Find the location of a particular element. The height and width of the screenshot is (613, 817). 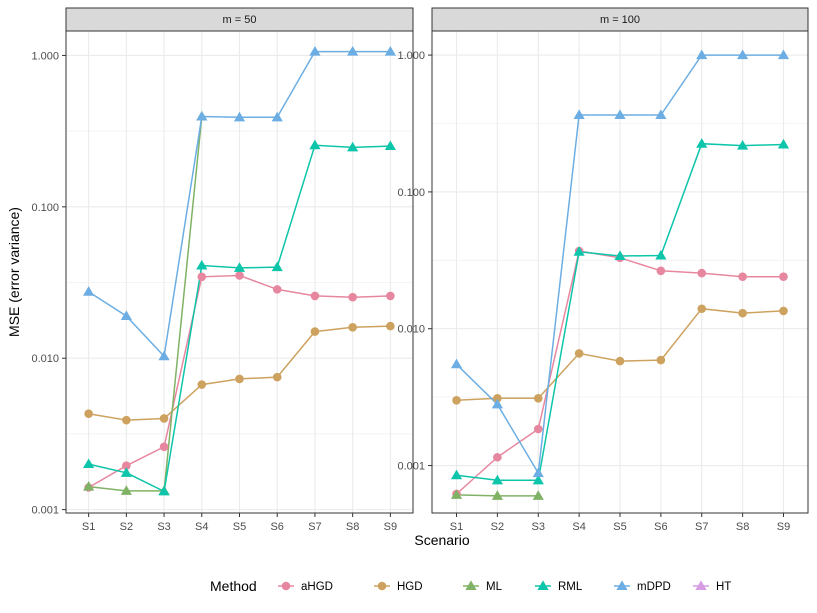

legend-entry-HGD: HGD is located at coordinates (398, 587).